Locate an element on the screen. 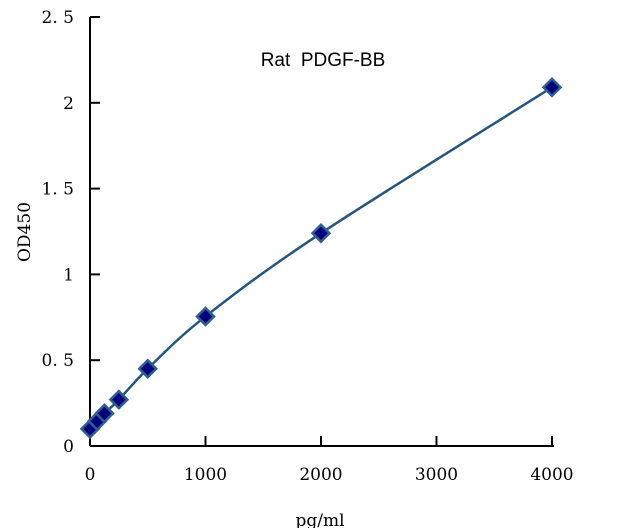  x-tick-label: 0 is located at coordinates (90, 475).